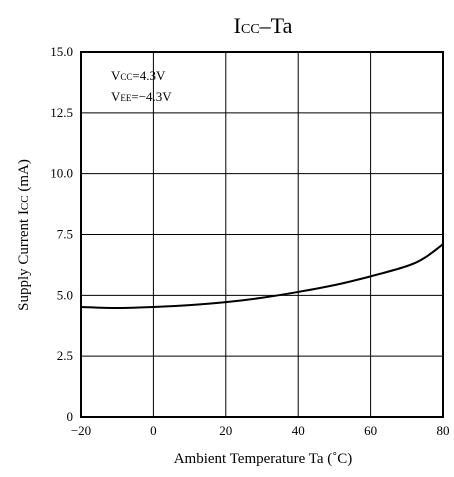 The height and width of the screenshot is (477, 454). I want to click on series-layer, so click(262, 276).